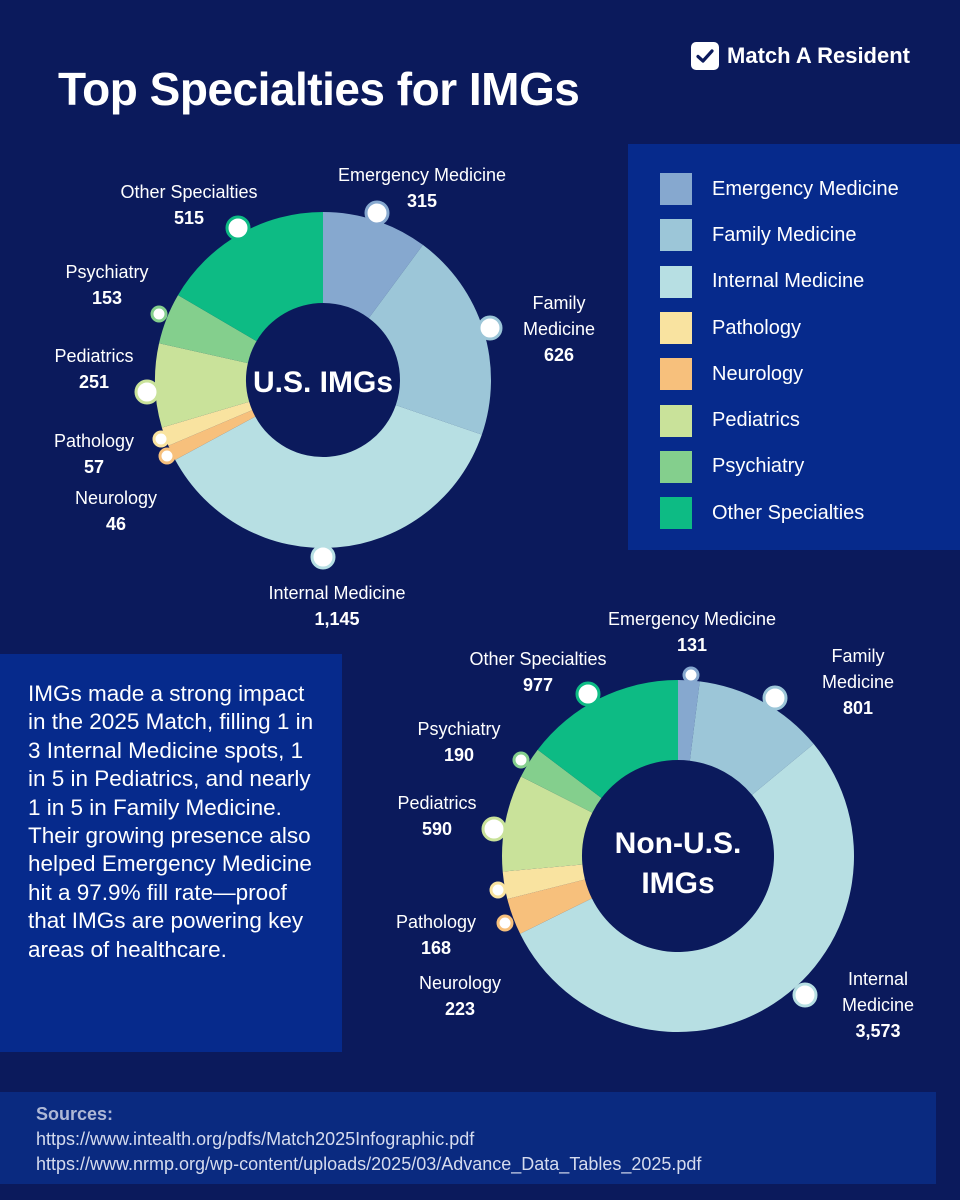  I want to click on data-label-value: 515, so click(189, 218).